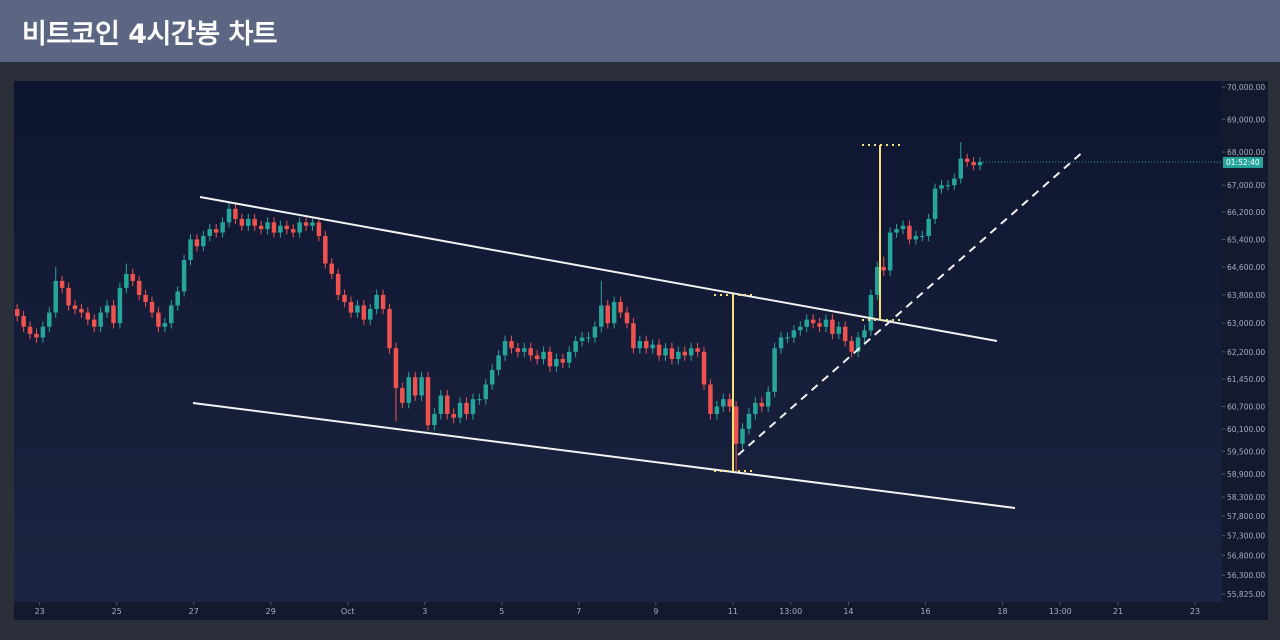 This screenshot has height=640, width=1280. Describe the element at coordinates (641, 611) in the screenshot. I see `x-axis-area` at that location.